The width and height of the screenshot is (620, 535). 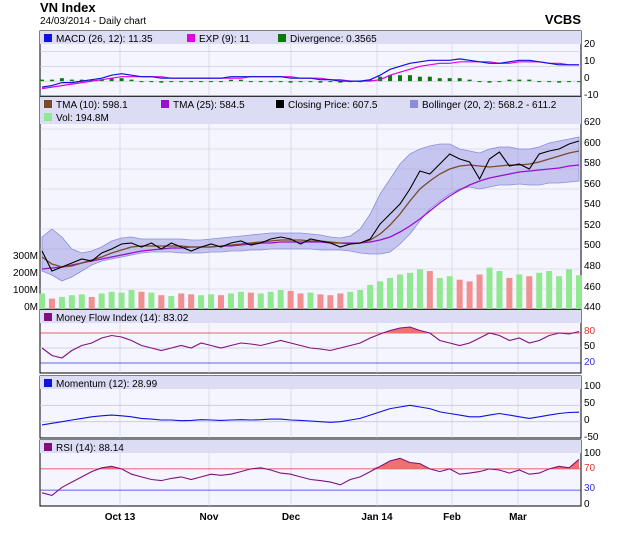 What do you see at coordinates (590, 488) in the screenshot?
I see `y-tick-label: 30` at bounding box center [590, 488].